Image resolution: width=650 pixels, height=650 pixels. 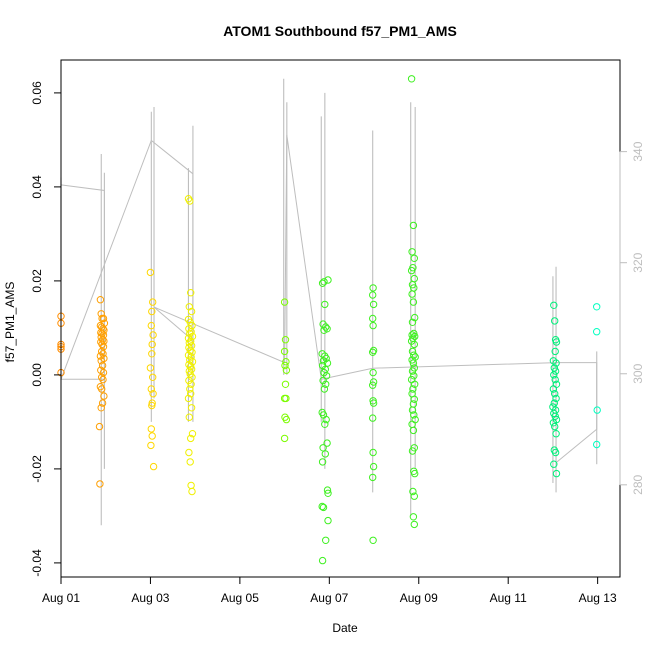 What do you see at coordinates (240, 598) in the screenshot?
I see `x-tick-label-2: Aug 05` at bounding box center [240, 598].